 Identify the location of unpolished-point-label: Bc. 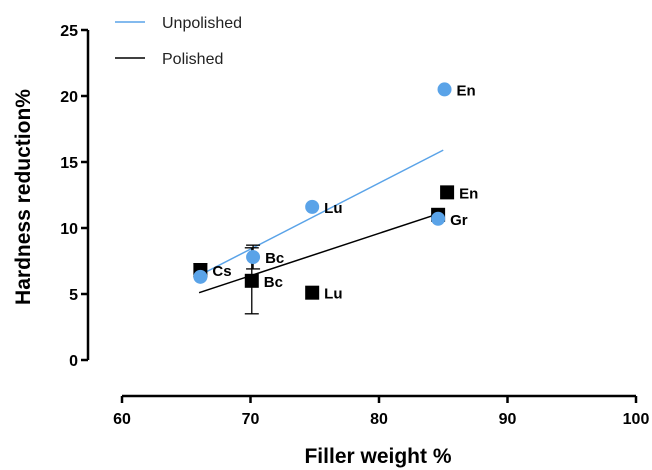
(274, 258).